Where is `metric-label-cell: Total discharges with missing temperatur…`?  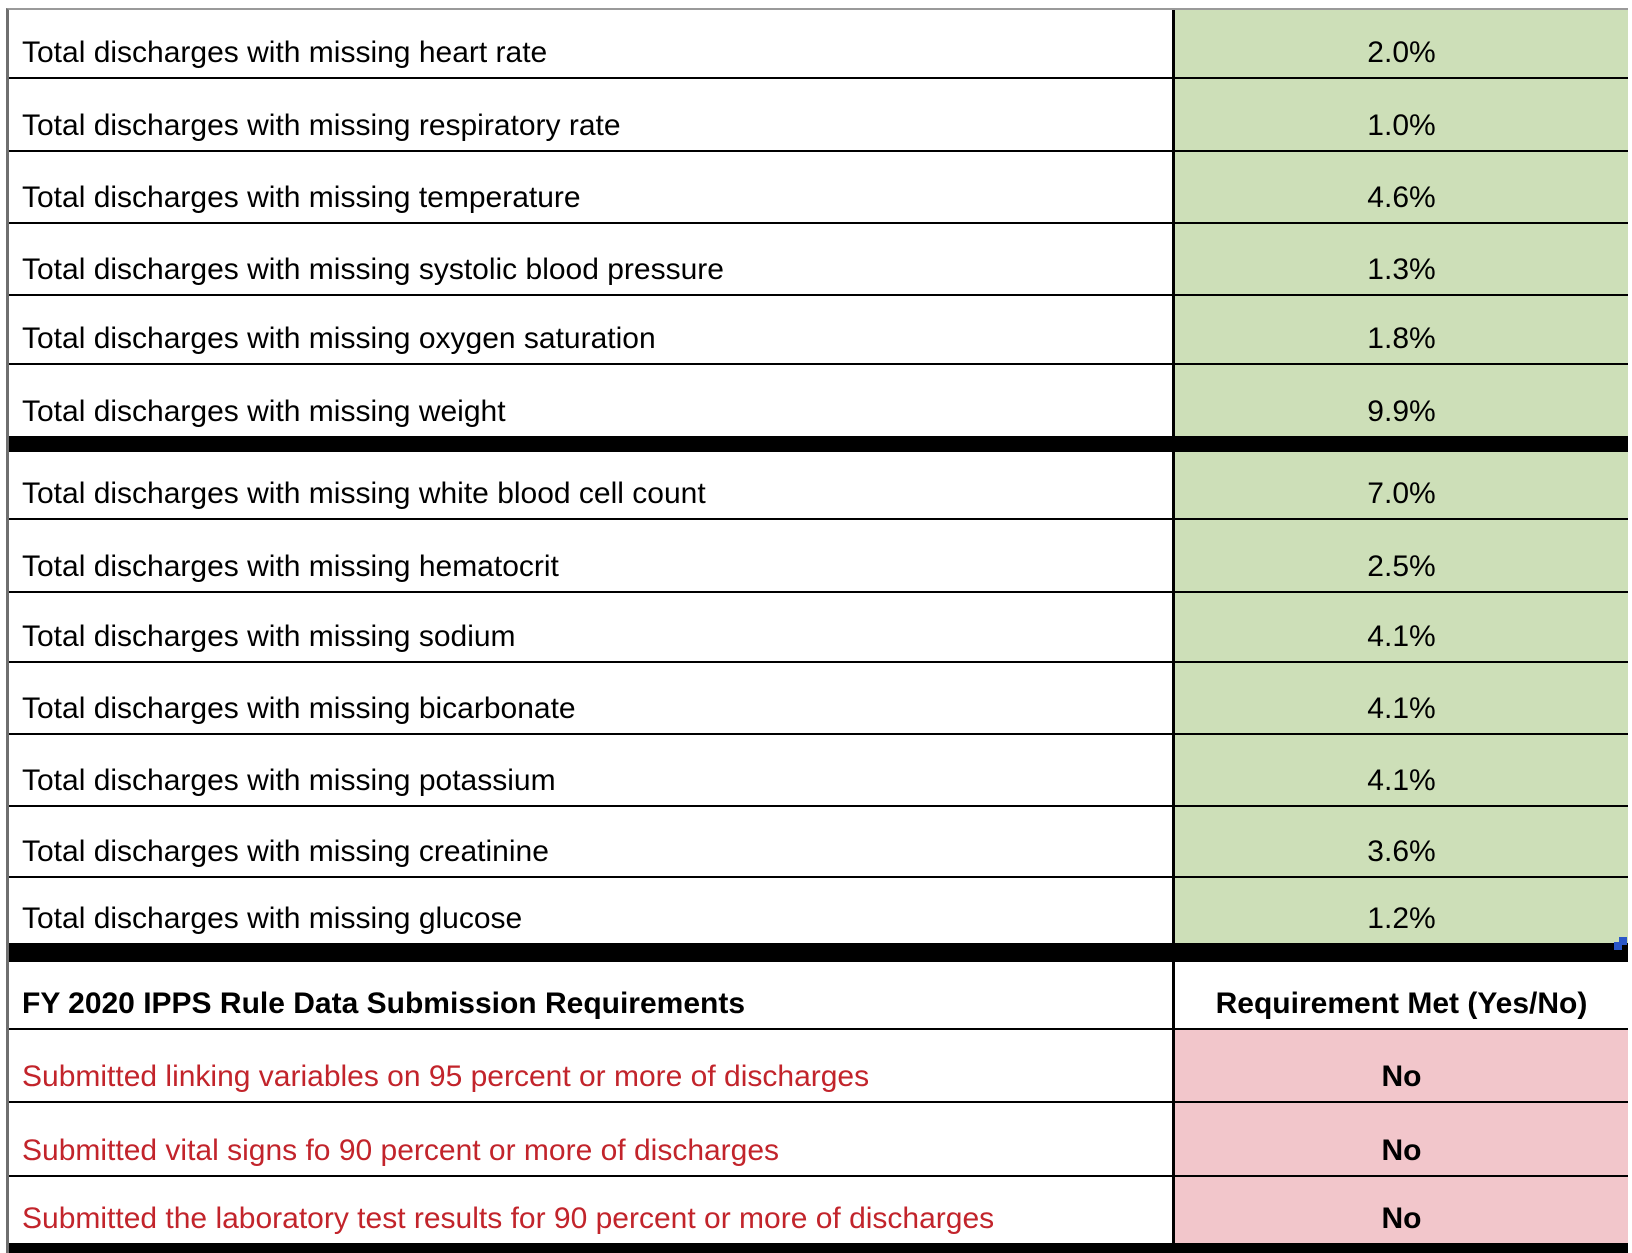
metric-label-cell: Total discharges with missing temperatur… is located at coordinates (592, 187).